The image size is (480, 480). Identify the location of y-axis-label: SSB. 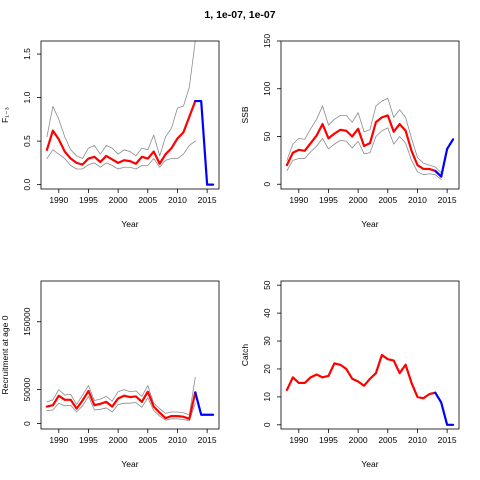
(245, 114).